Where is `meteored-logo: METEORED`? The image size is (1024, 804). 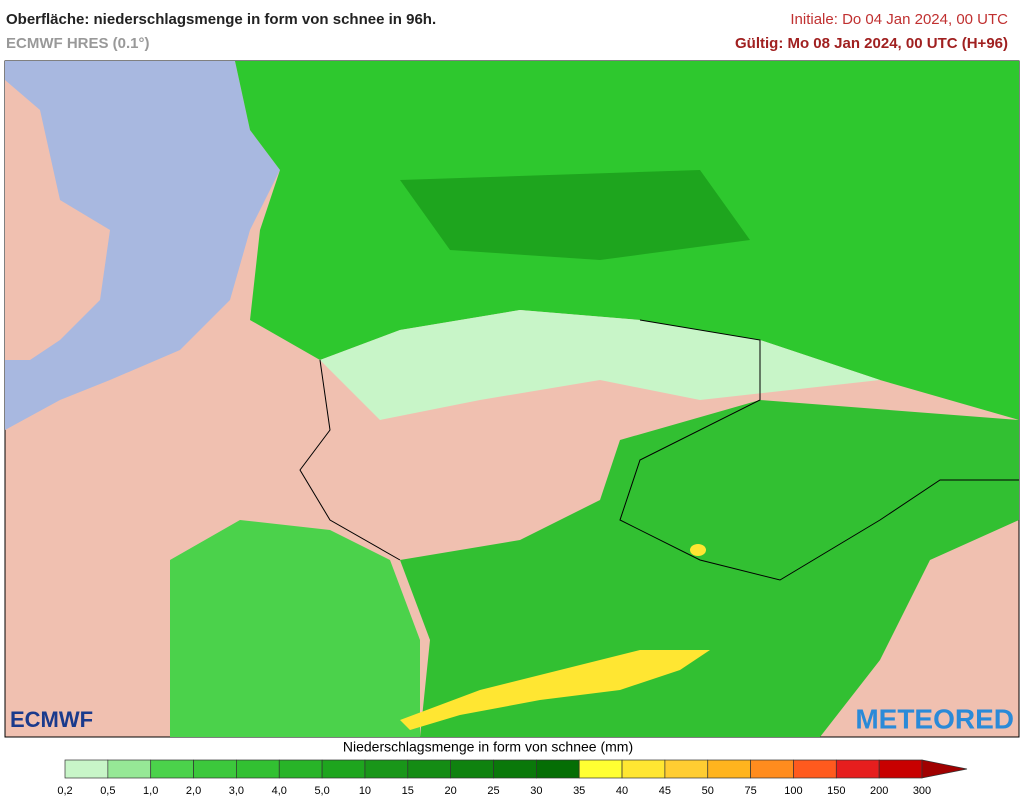
meteored-logo: METEORED is located at coordinates (934, 718).